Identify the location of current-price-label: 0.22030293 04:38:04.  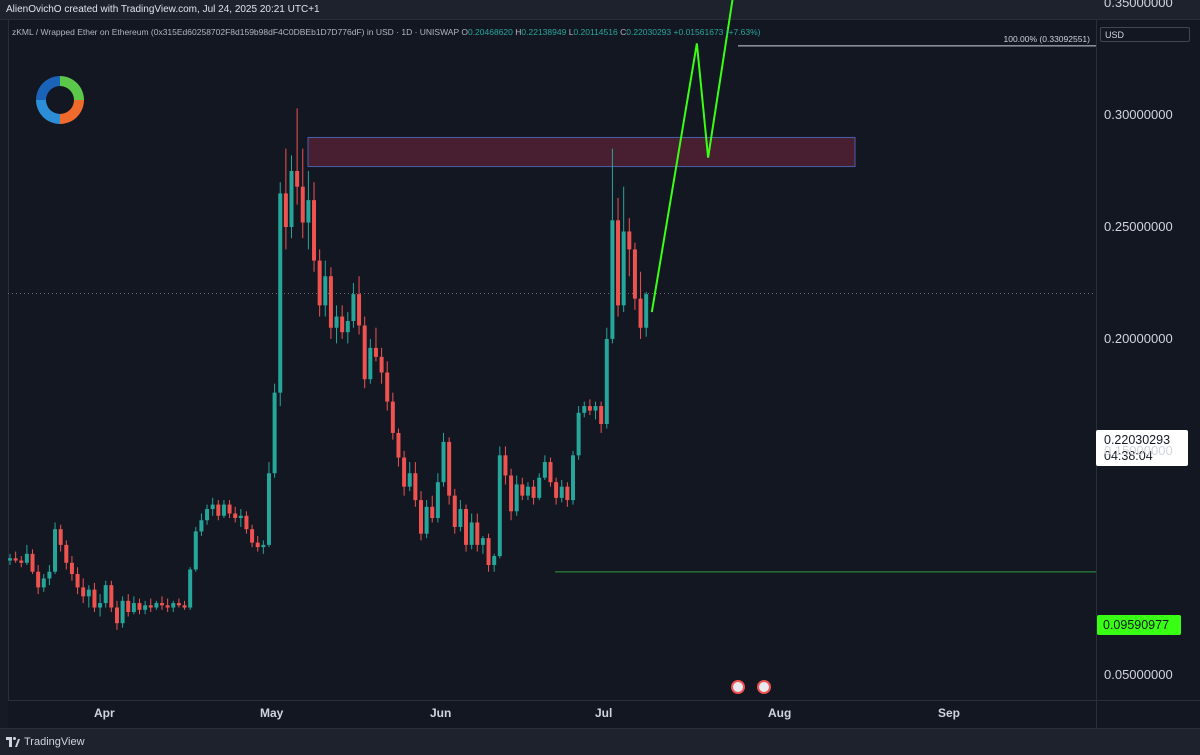
(1142, 448).